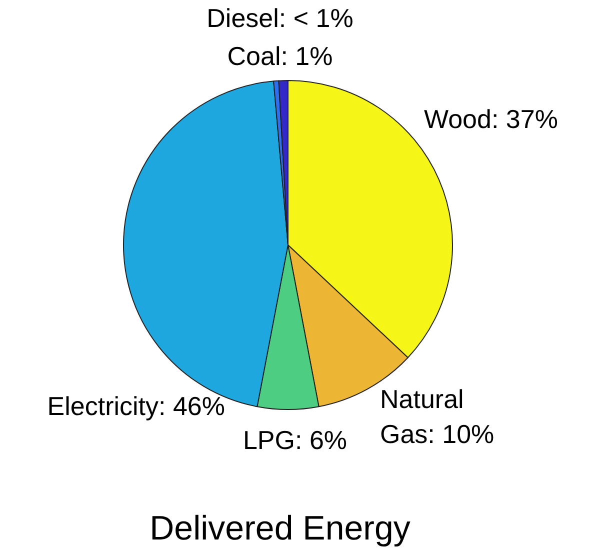 The height and width of the screenshot is (557, 591). I want to click on slice-label: Electricity: 46%, so click(136, 406).